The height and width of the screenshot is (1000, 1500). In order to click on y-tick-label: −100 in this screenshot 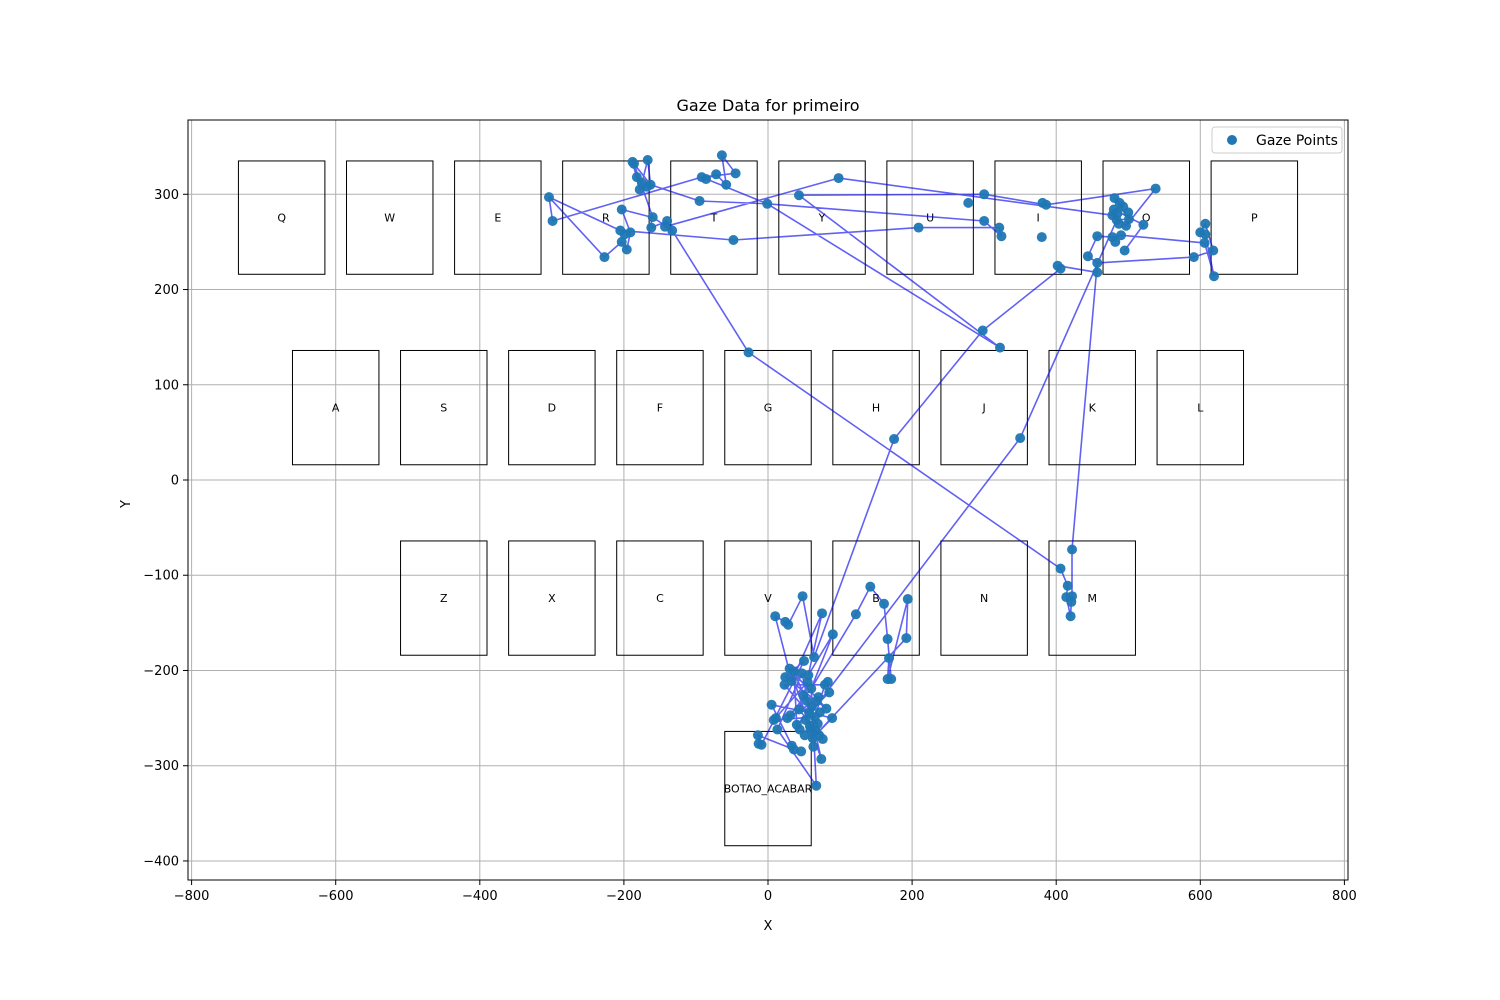, I will do `click(161, 576)`.